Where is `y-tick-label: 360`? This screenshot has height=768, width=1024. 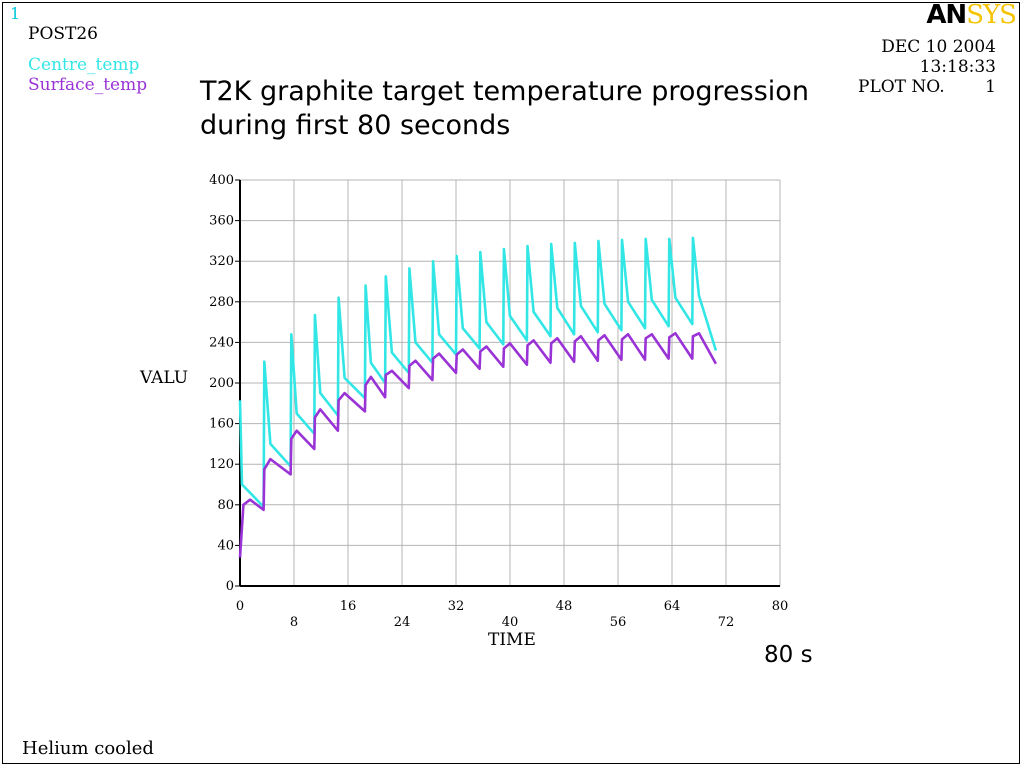
y-tick-label: 360 is located at coordinates (221, 221).